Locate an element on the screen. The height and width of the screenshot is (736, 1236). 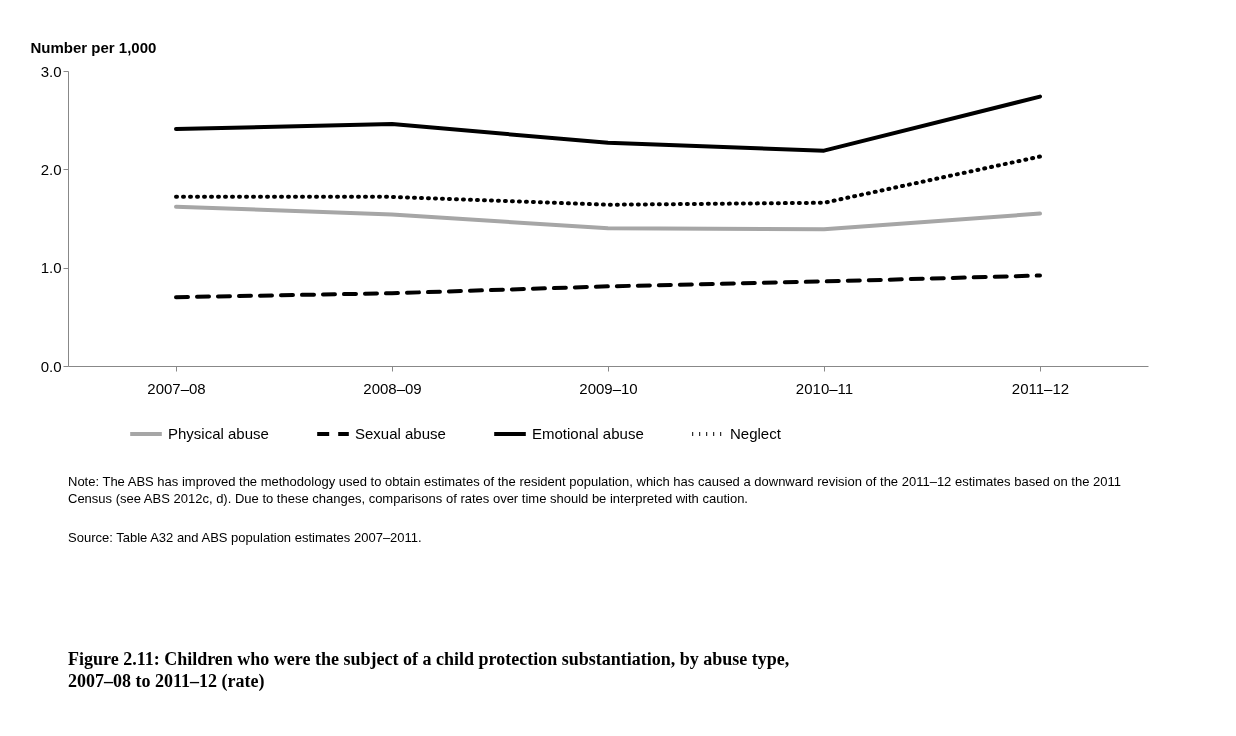
x-tick-label: 2009–10 is located at coordinates (608, 388).